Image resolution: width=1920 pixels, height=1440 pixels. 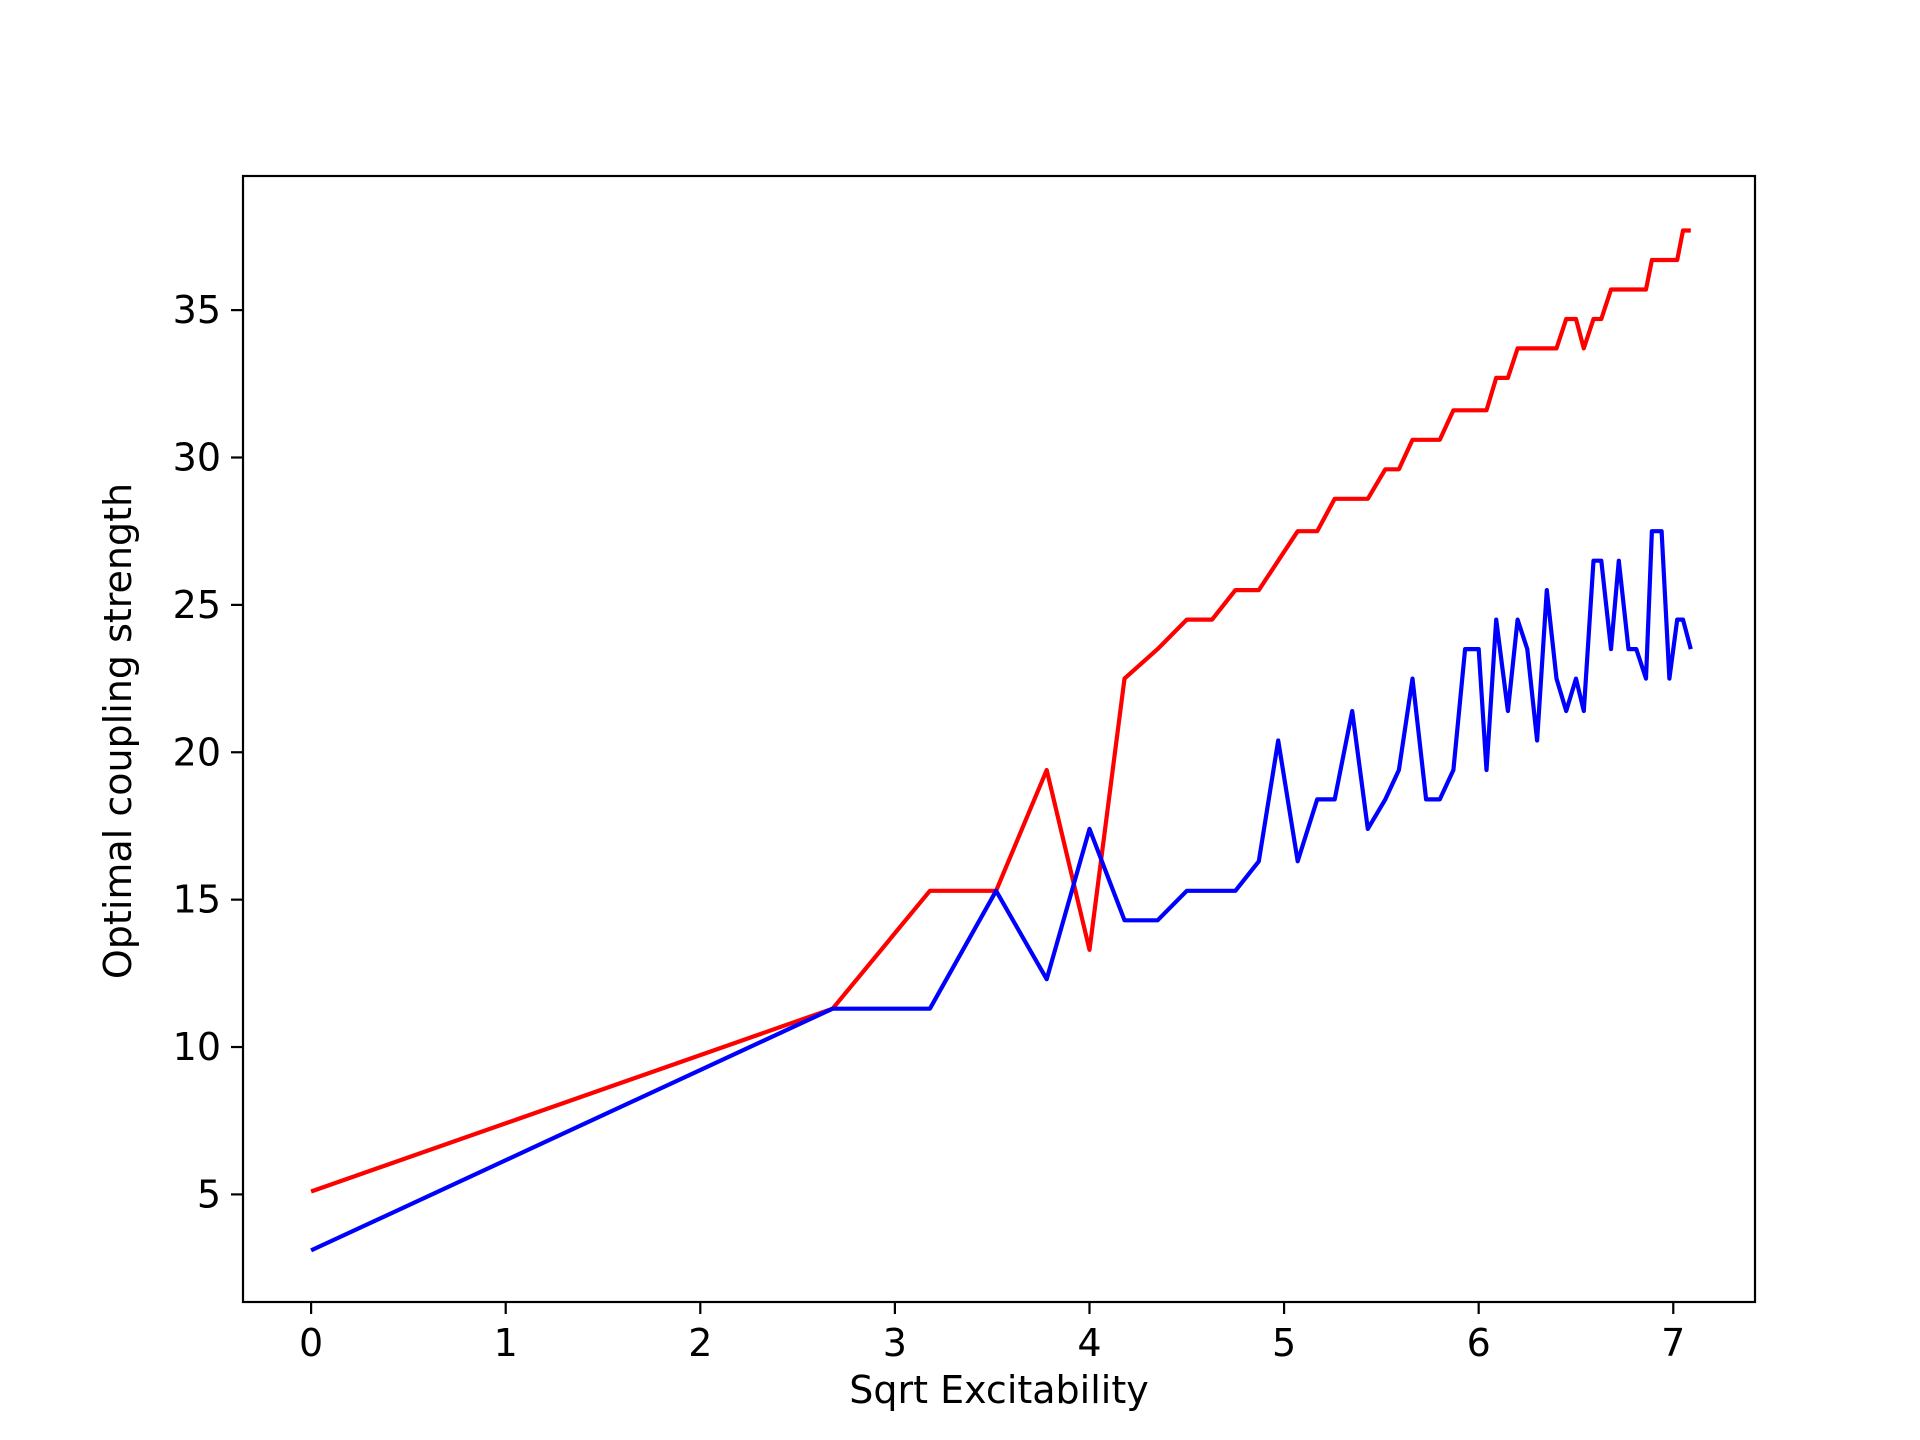 What do you see at coordinates (1479, 1343) in the screenshot?
I see `x-tick-label: 6` at bounding box center [1479, 1343].